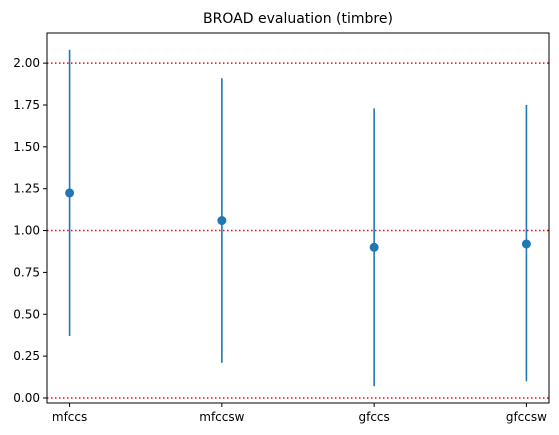 Image resolution: width=559 pixels, height=435 pixels. I want to click on x-tick-label-mfccsw: mfccsw, so click(221, 417).